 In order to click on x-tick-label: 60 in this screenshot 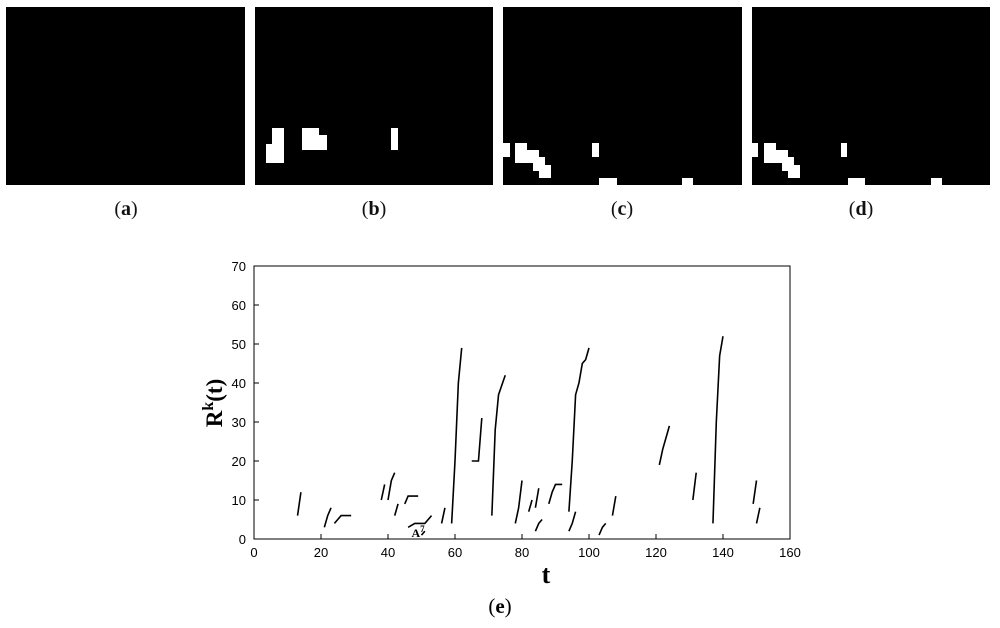, I will do `click(455, 552)`.